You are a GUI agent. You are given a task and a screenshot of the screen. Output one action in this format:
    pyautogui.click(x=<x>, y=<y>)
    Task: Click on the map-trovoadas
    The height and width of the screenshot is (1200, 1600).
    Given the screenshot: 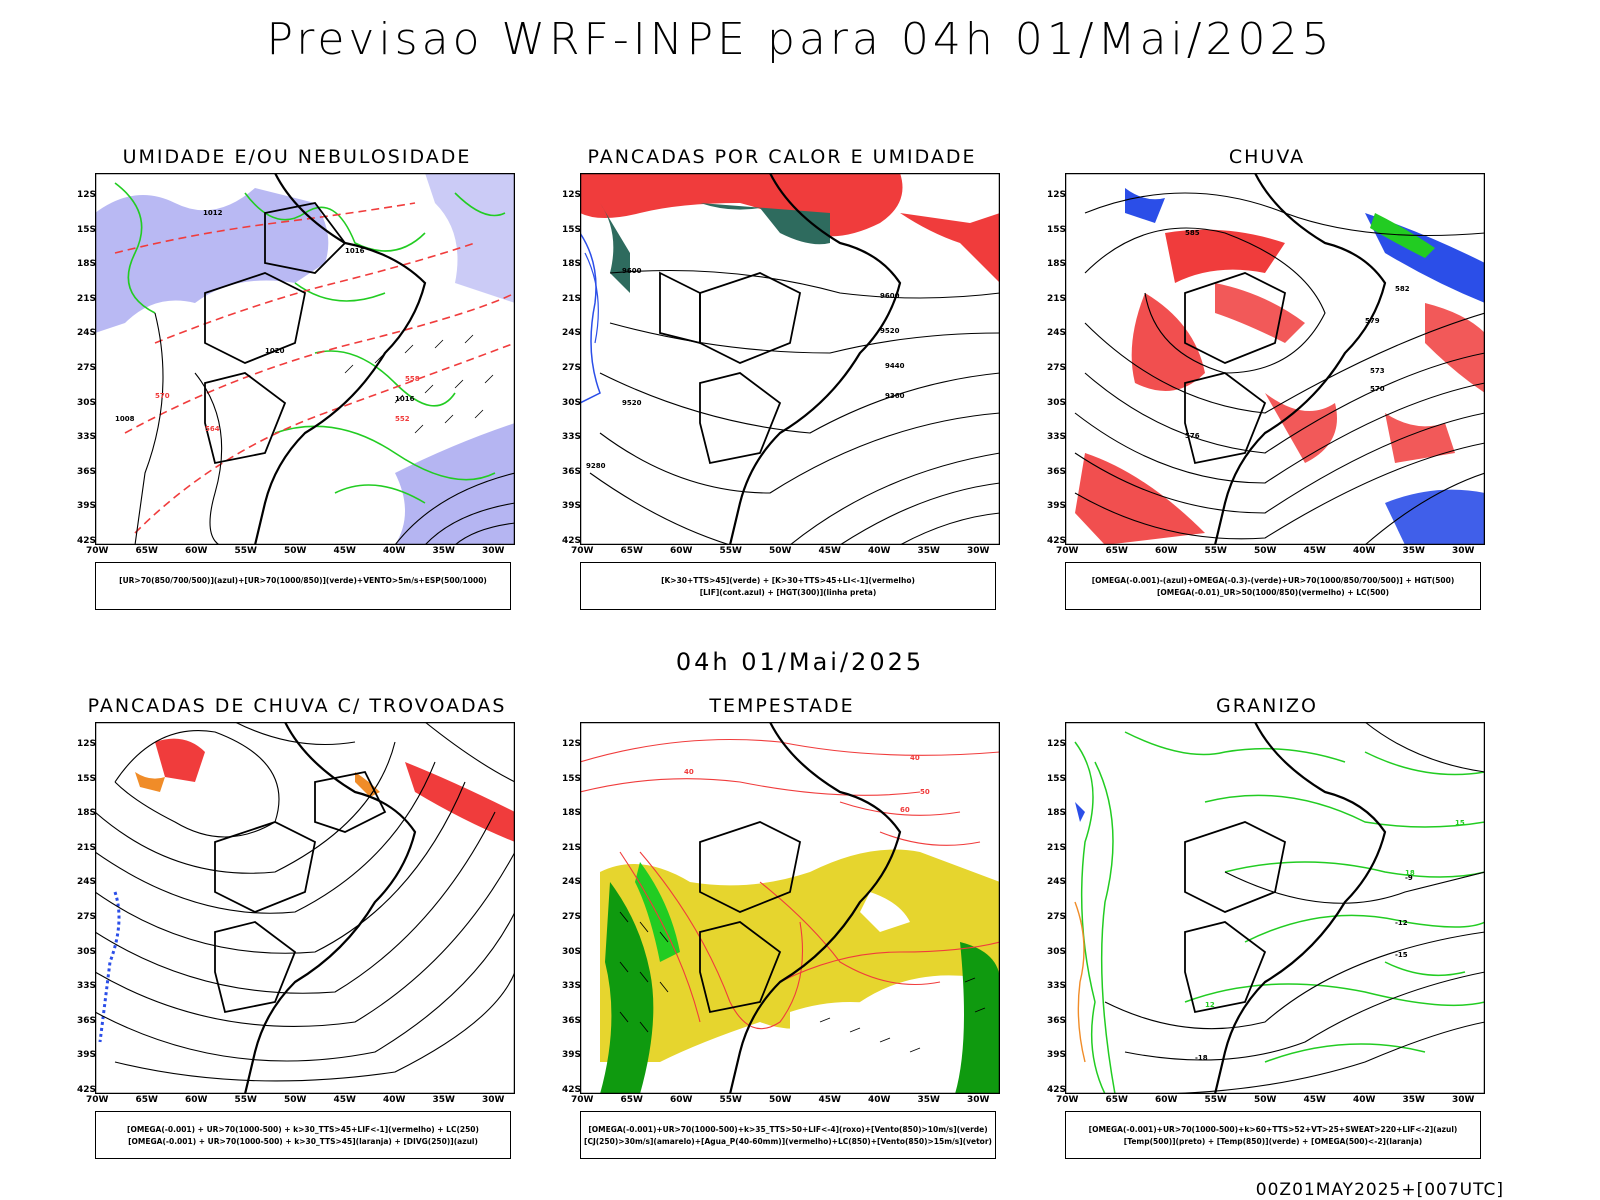 What is the action you would take?
    pyautogui.click(x=305, y=908)
    